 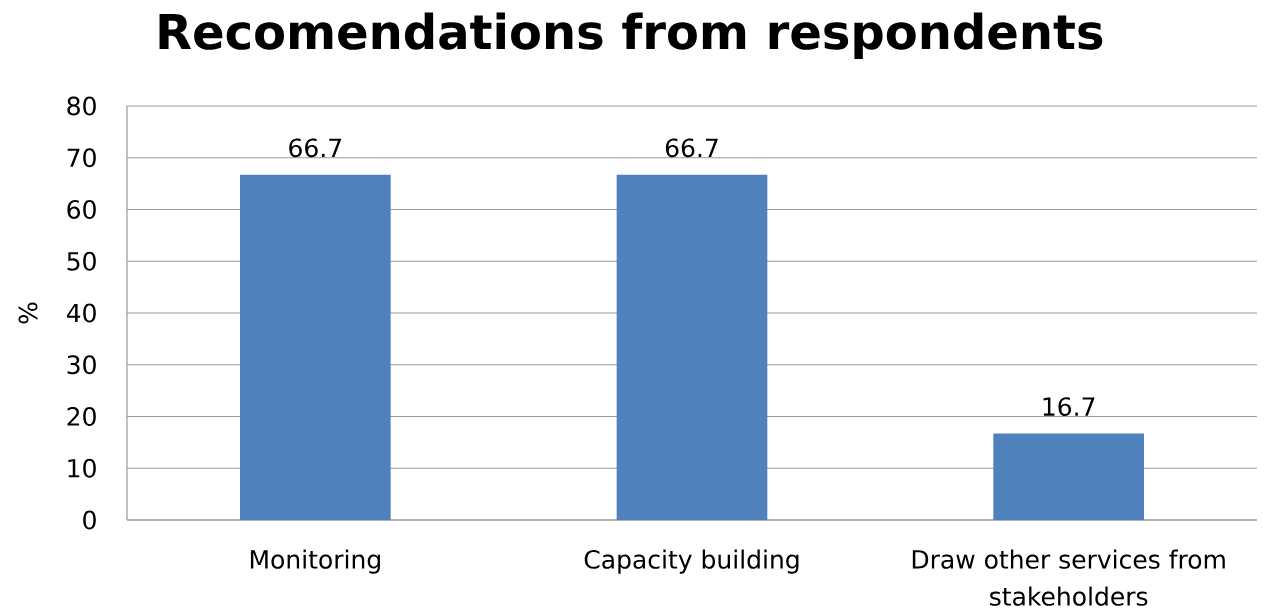 What do you see at coordinates (1068, 577) in the screenshot?
I see `x-tick-label: Draw other services from stakeholders` at bounding box center [1068, 577].